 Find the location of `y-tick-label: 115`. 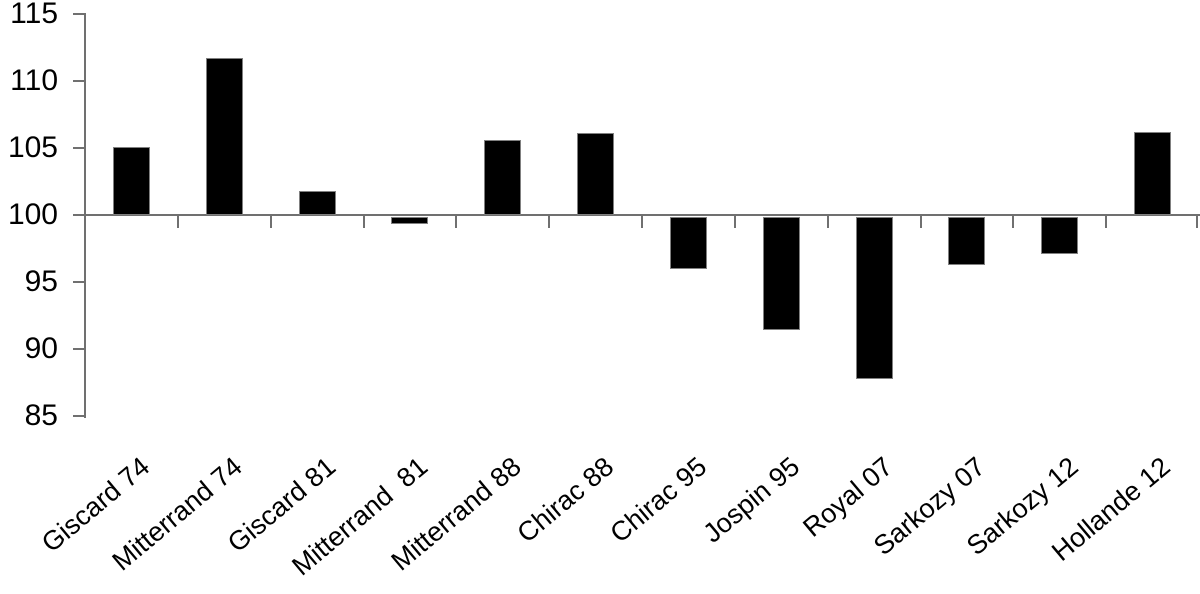

y-tick-label: 115 is located at coordinates (34, 15).